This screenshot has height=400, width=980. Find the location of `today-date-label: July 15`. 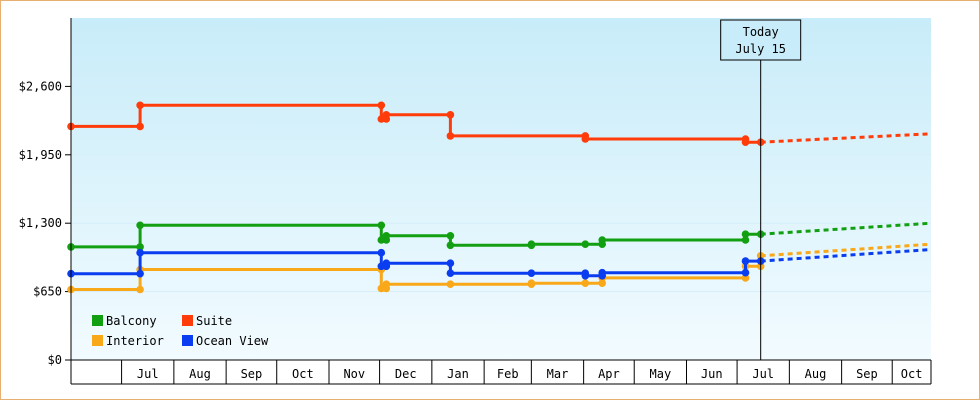

today-date-label: July 15 is located at coordinates (760, 49).